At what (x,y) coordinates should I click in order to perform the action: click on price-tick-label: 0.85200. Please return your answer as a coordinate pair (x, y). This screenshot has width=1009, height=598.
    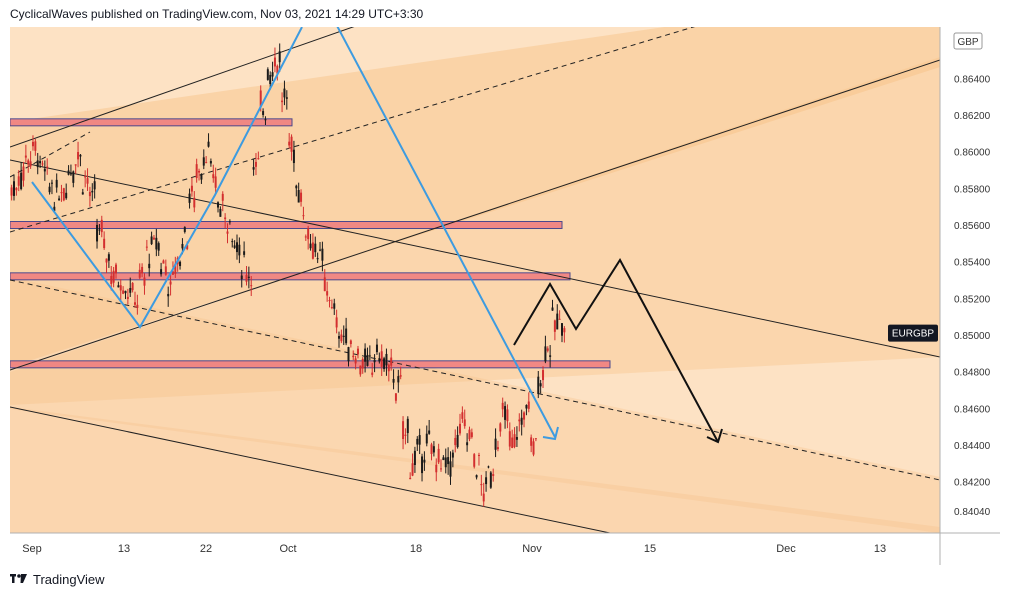
    Looking at the image, I should click on (972, 299).